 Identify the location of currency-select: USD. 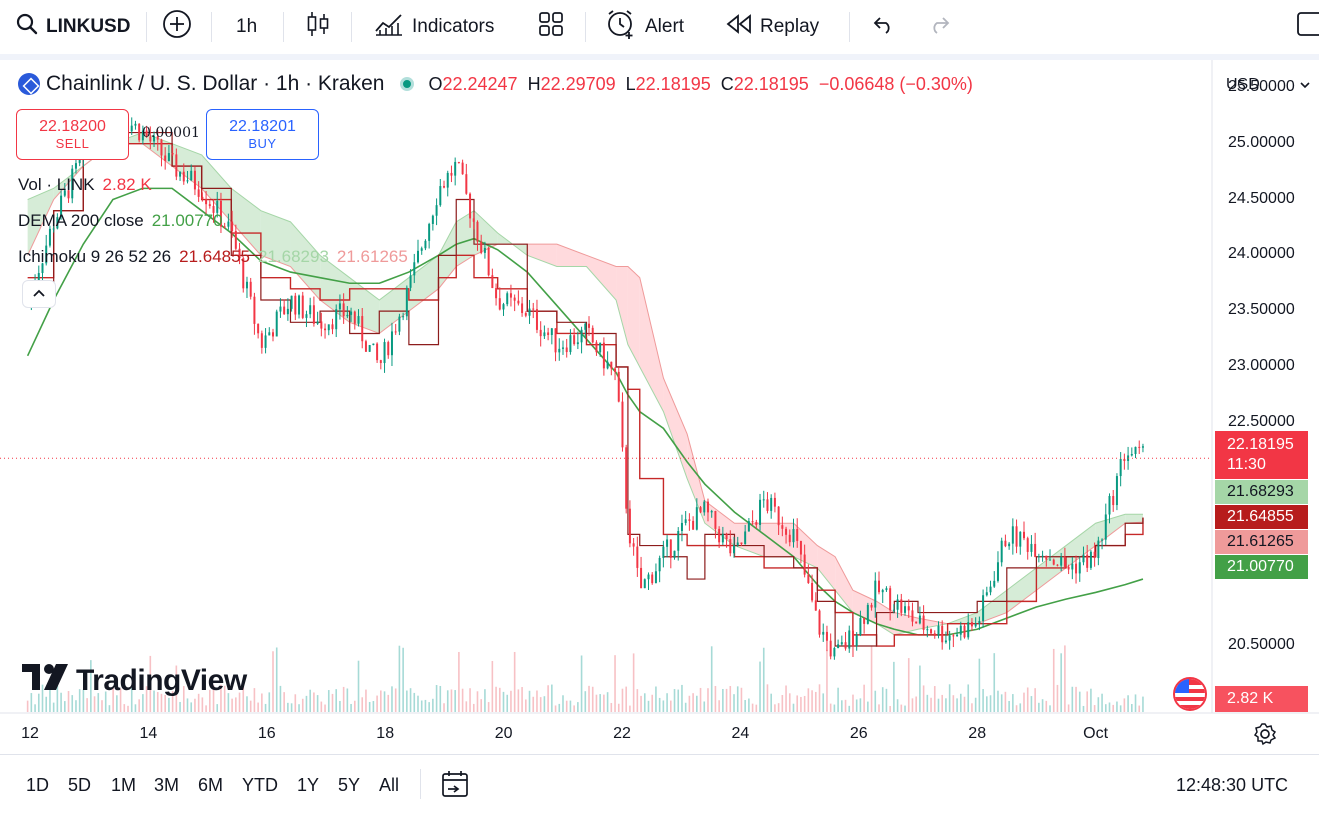
(1268, 85).